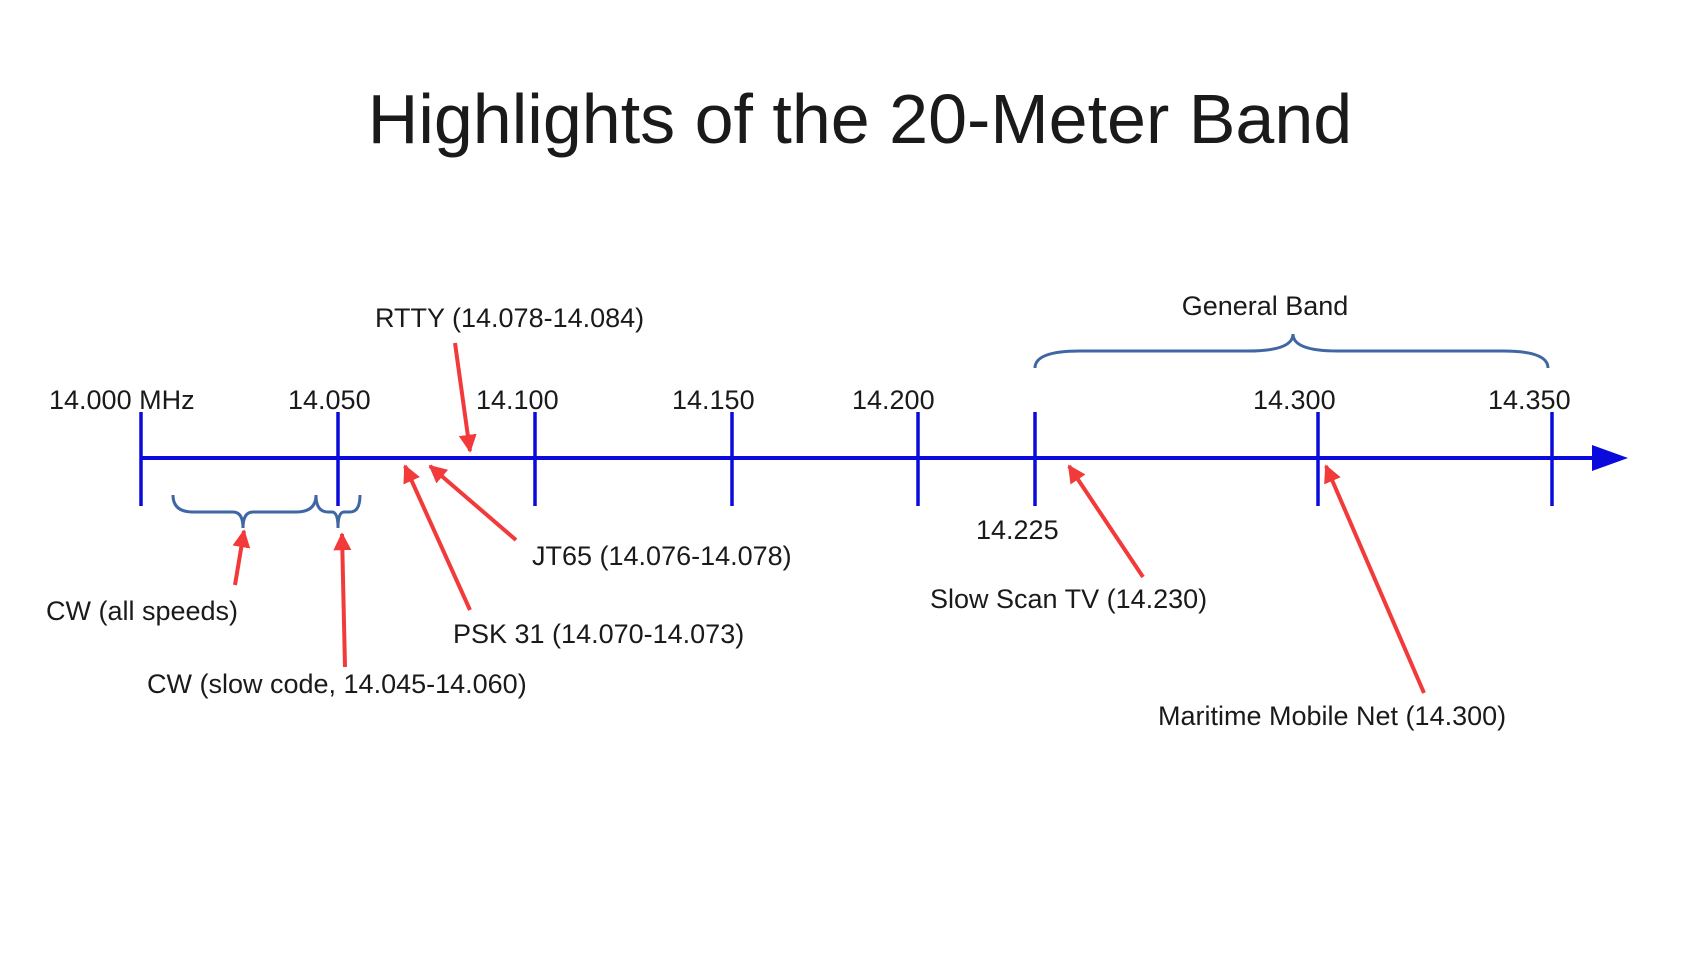 This screenshot has height=961, width=1700. Describe the element at coordinates (473, 503) in the screenshot. I see `arrow-jt65` at that location.